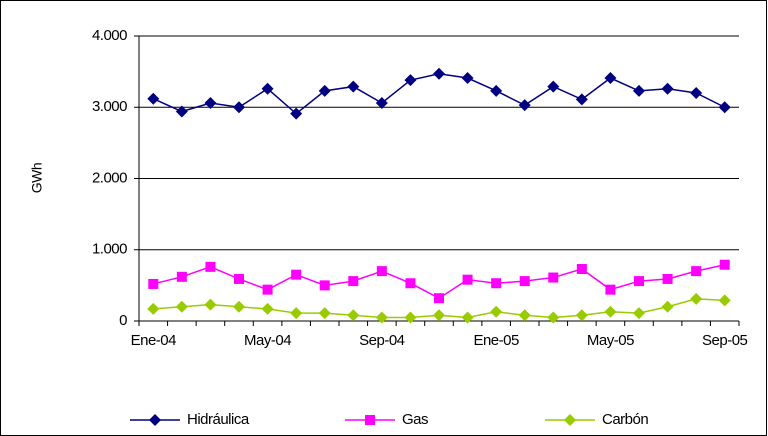 This screenshot has height=436, width=768. Describe the element at coordinates (267, 340) in the screenshot. I see `x-tick-label: May-04` at that location.